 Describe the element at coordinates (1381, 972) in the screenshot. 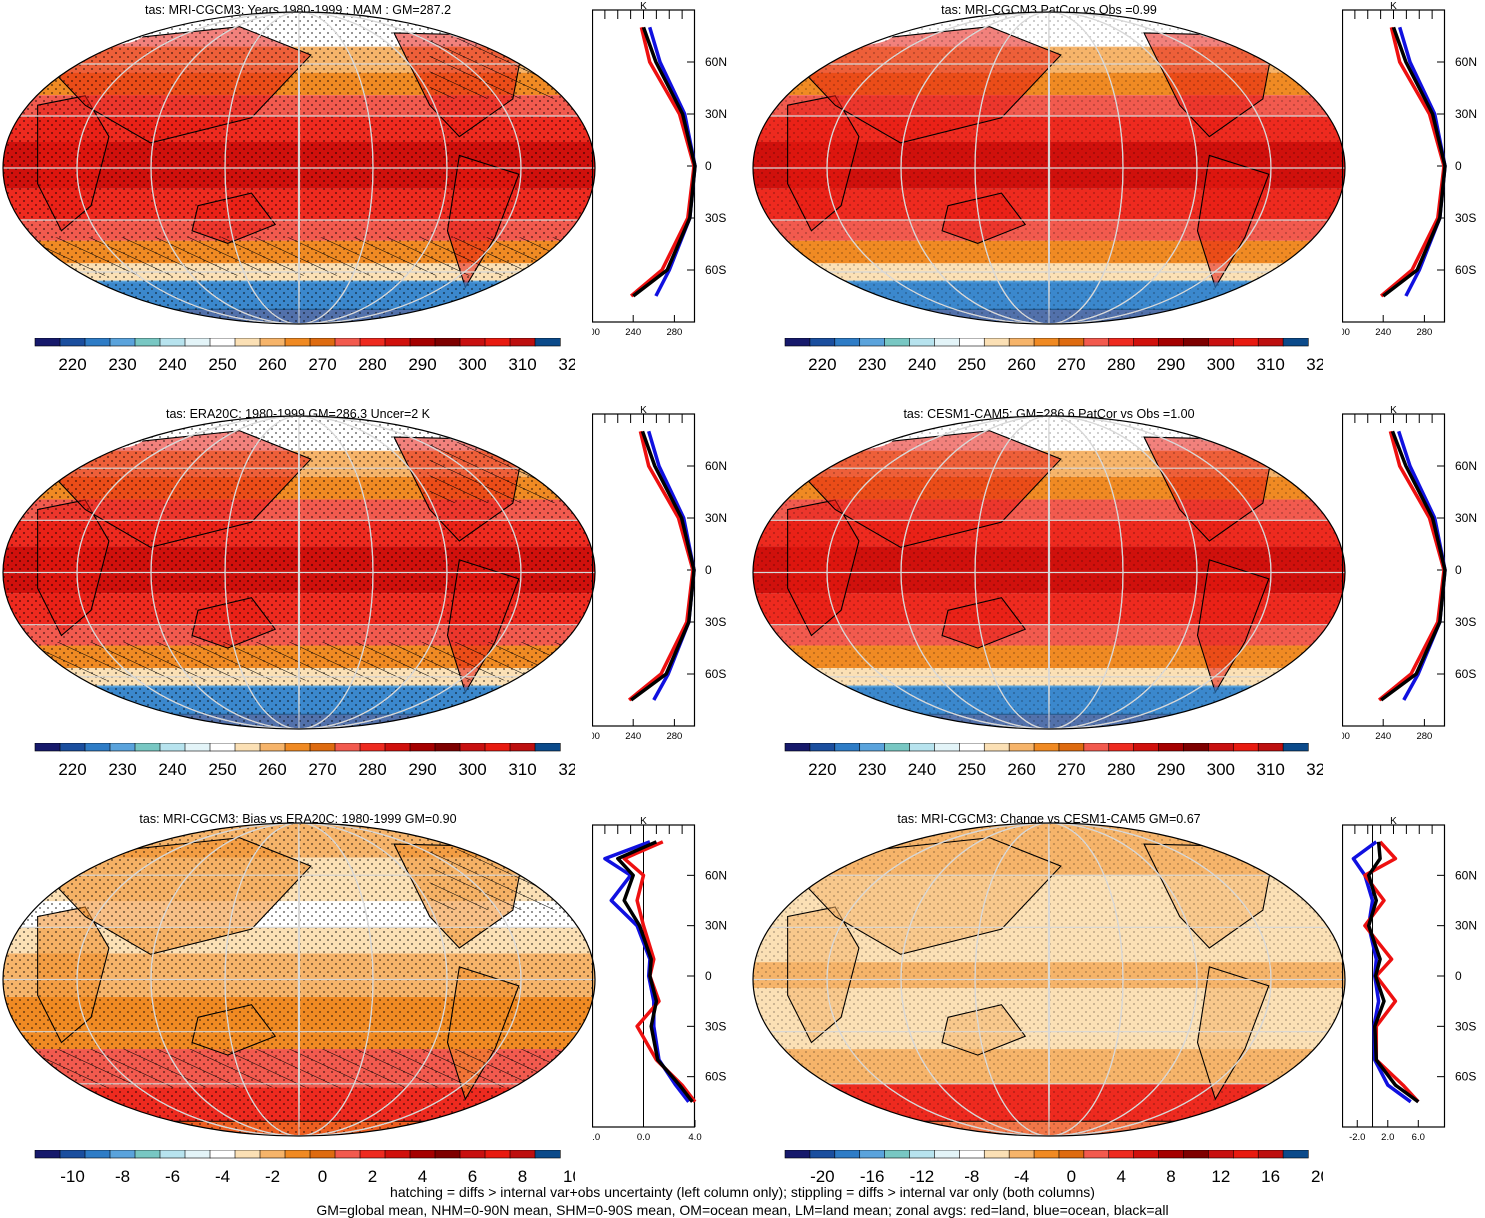

I see `profile-line-ocean` at that location.